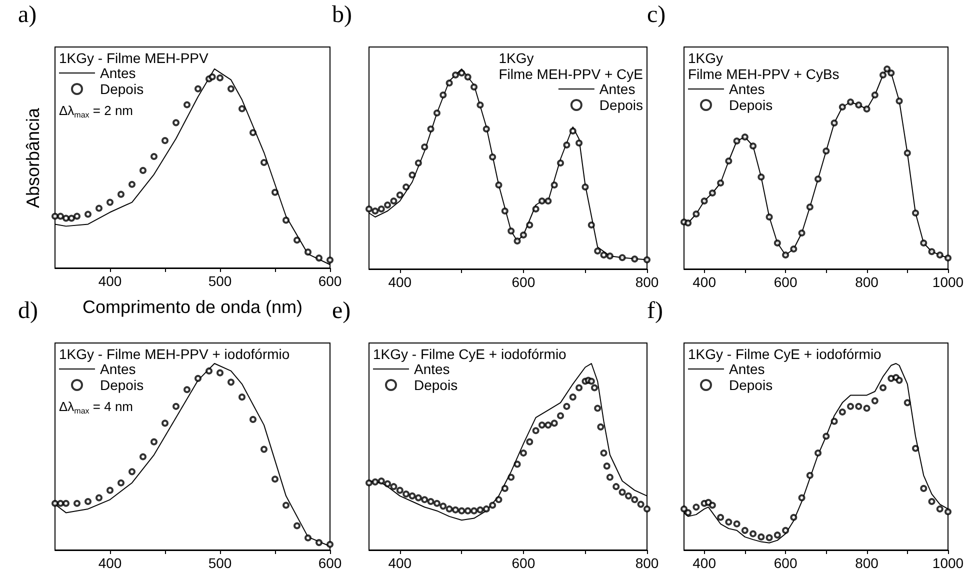  I want to click on legend-title: 1KGy Filme MEH-PPV + CyBs, so click(764, 66).